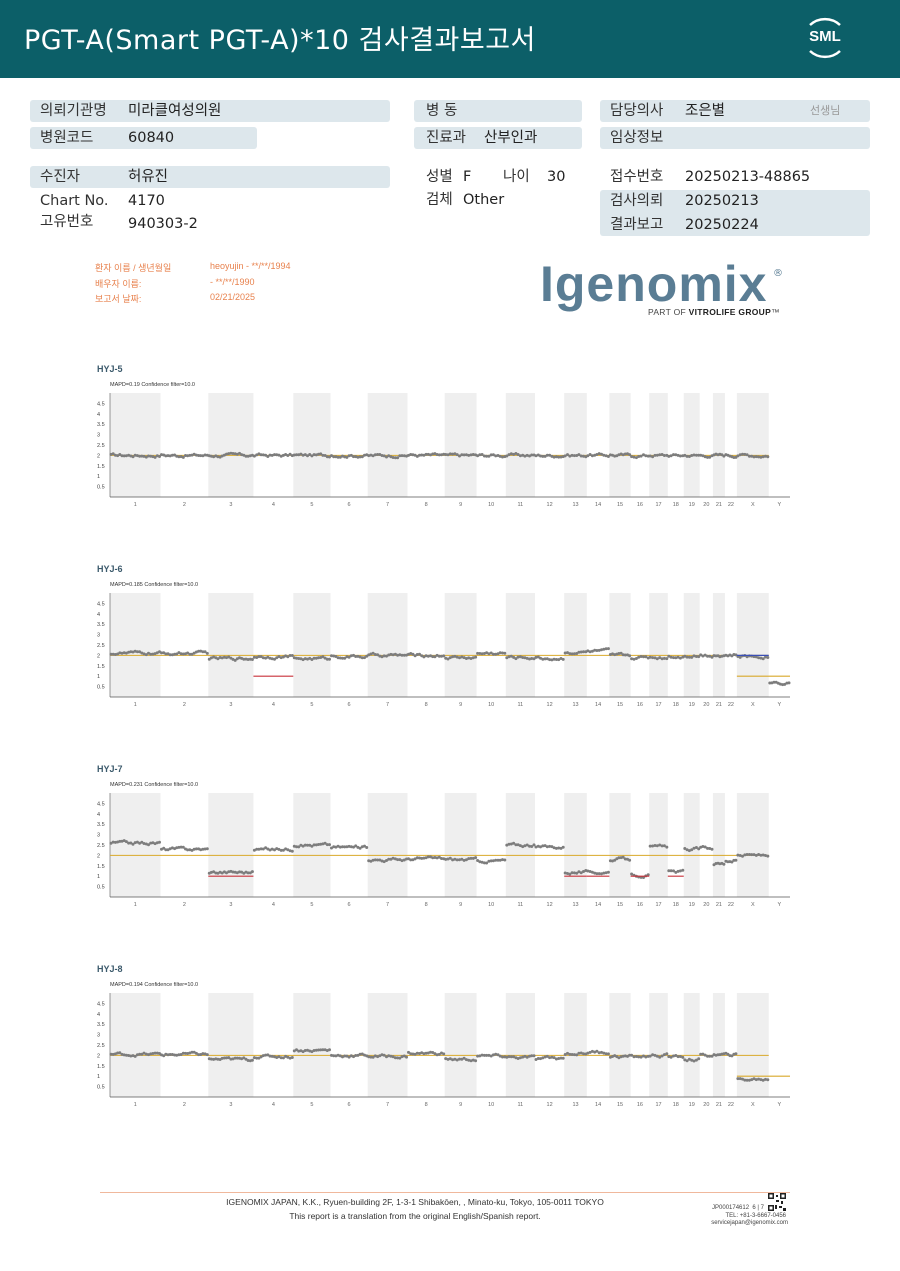 The width and height of the screenshot is (900, 1271). What do you see at coordinates (575, 705) in the screenshot?
I see `x-tick-label: 13` at bounding box center [575, 705].